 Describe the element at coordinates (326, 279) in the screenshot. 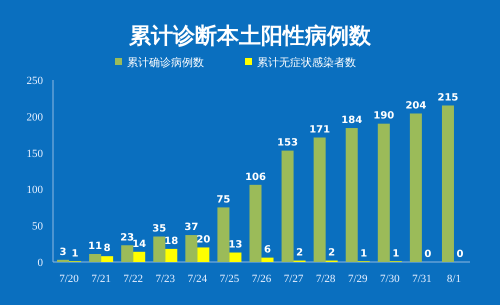

I see `x-tick-label: 7/28` at that location.